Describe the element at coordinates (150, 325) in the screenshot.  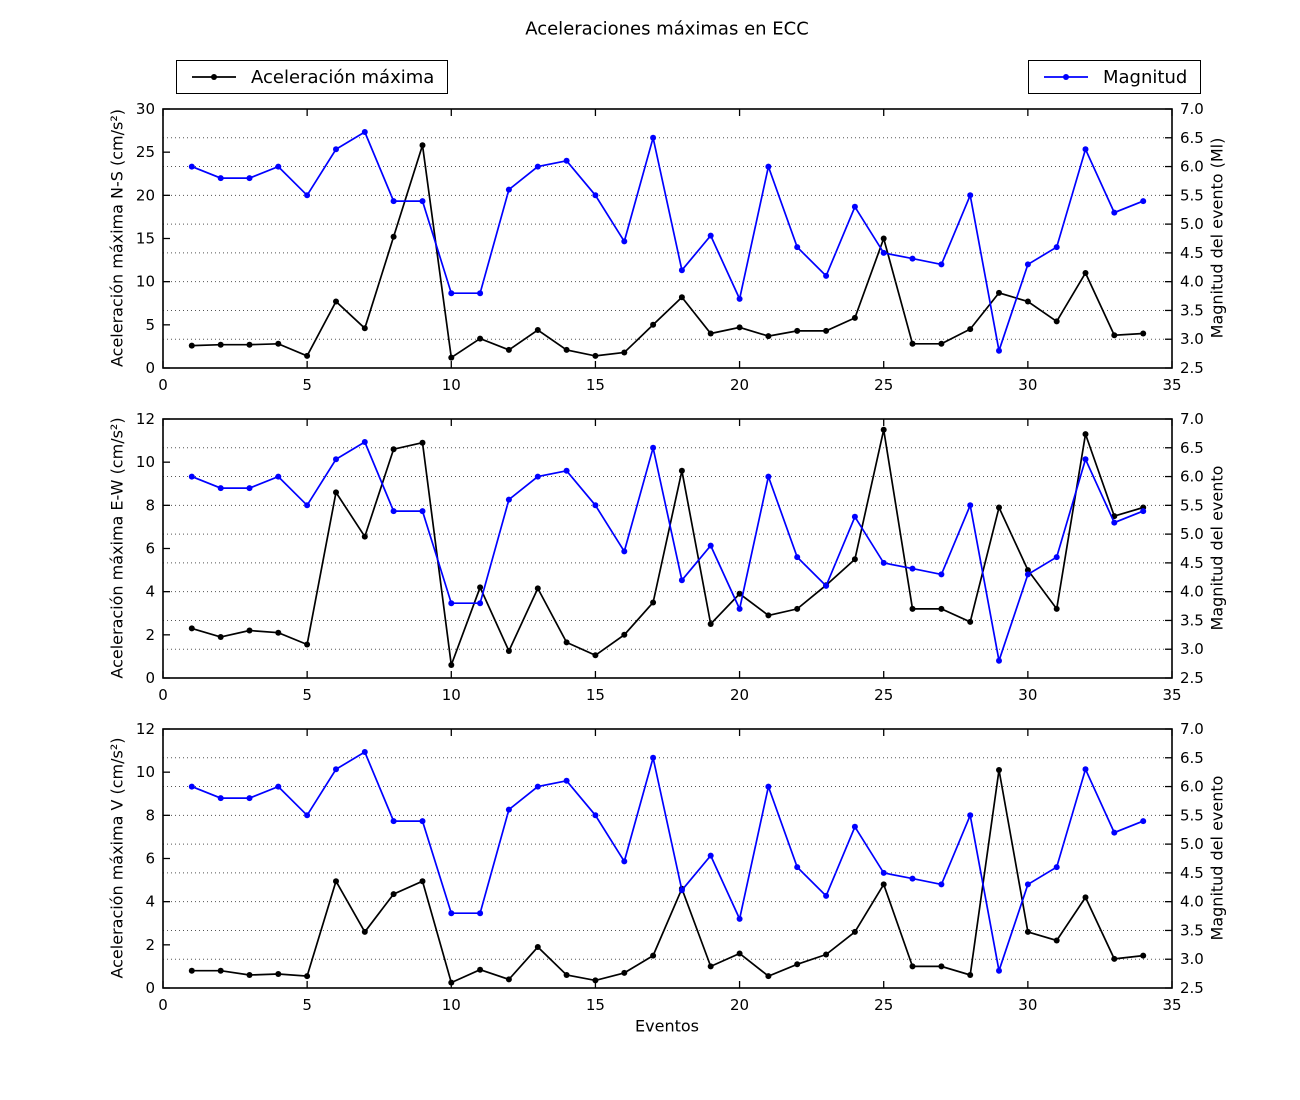
I see `y-tick-label-left: 5` at that location.